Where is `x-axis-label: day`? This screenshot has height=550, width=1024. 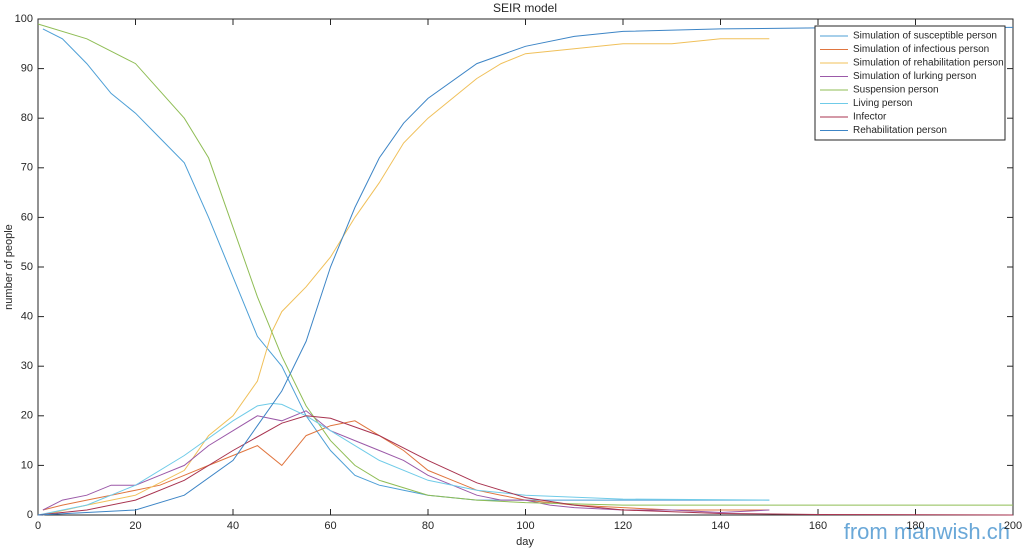 x-axis-label: day is located at coordinates (525, 542).